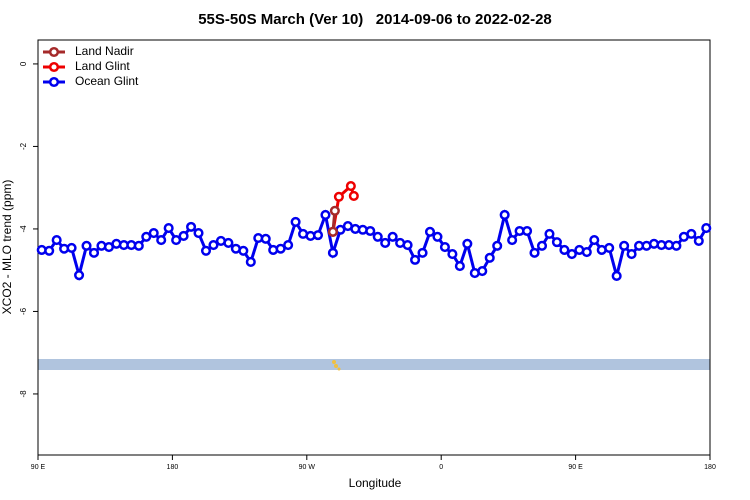  I want to click on y-tick-label: -2, so click(23, 146).